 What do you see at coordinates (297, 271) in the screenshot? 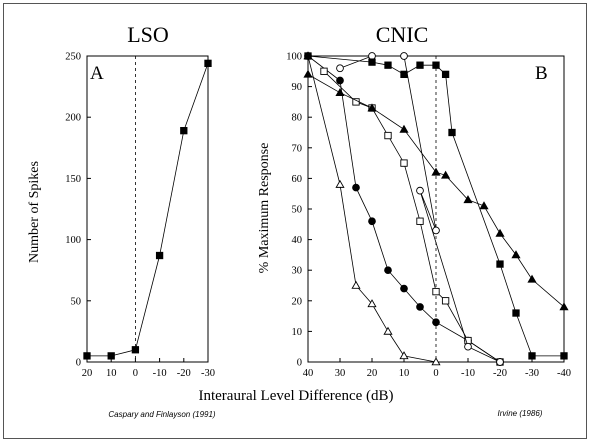
I see `y-tick-label-cnic: 30` at bounding box center [297, 271].